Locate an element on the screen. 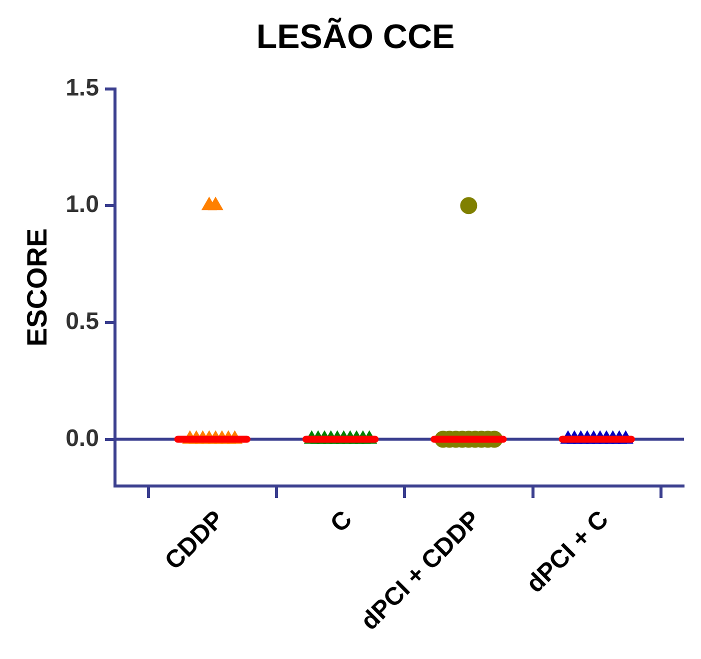 This screenshot has width=701, height=659. x-tick-label: C is located at coordinates (341, 521).